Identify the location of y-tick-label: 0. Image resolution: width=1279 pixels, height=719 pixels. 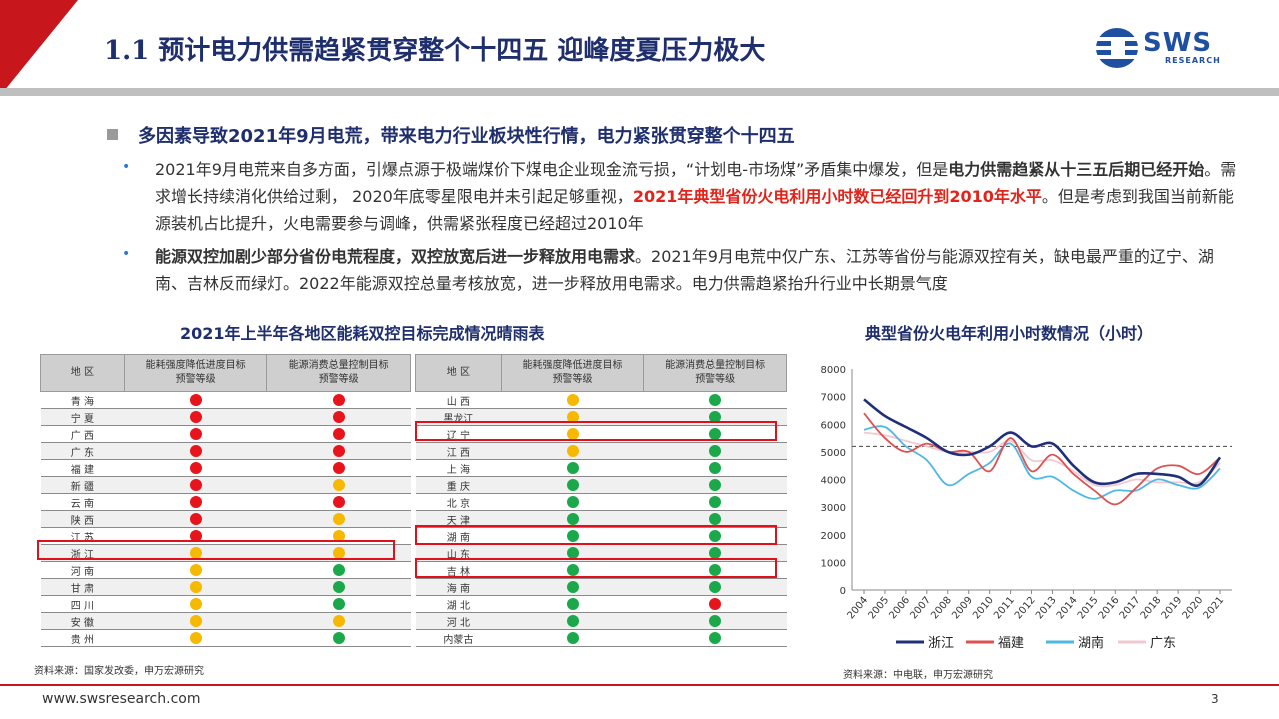
(843, 591).